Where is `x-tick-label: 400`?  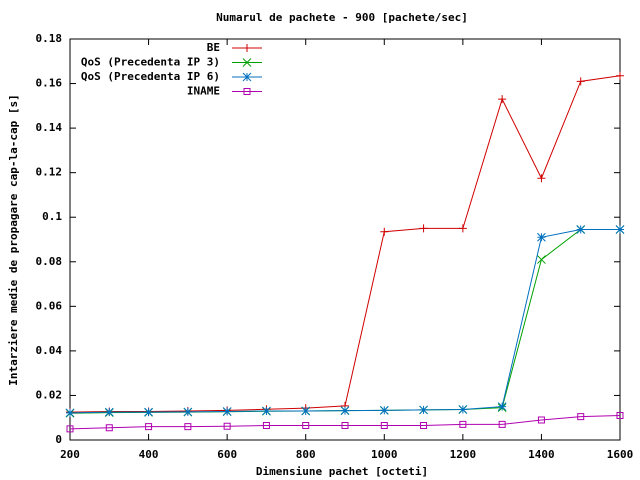 x-tick-label: 400 is located at coordinates (149, 454).